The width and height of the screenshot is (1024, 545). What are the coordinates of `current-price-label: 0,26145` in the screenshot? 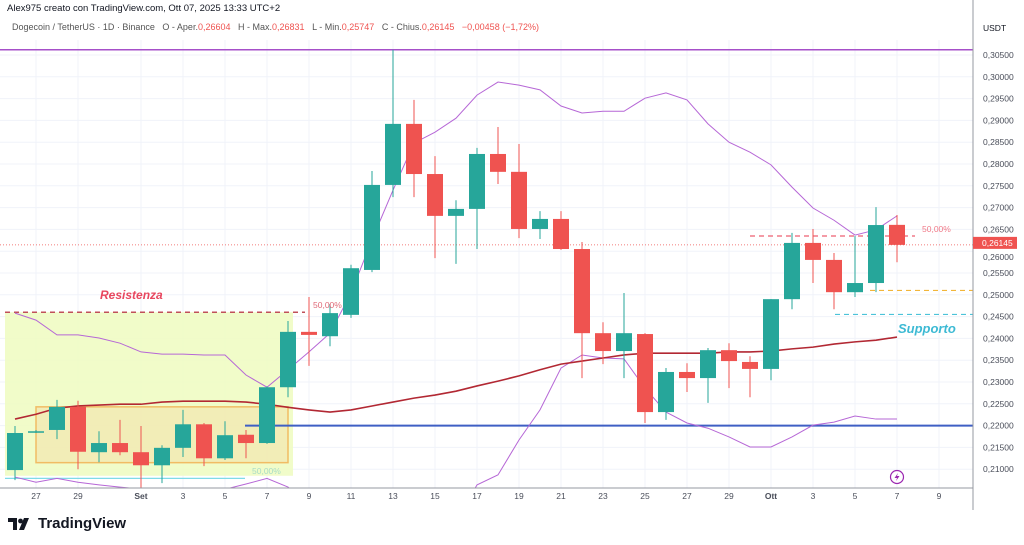 It's located at (997, 243).